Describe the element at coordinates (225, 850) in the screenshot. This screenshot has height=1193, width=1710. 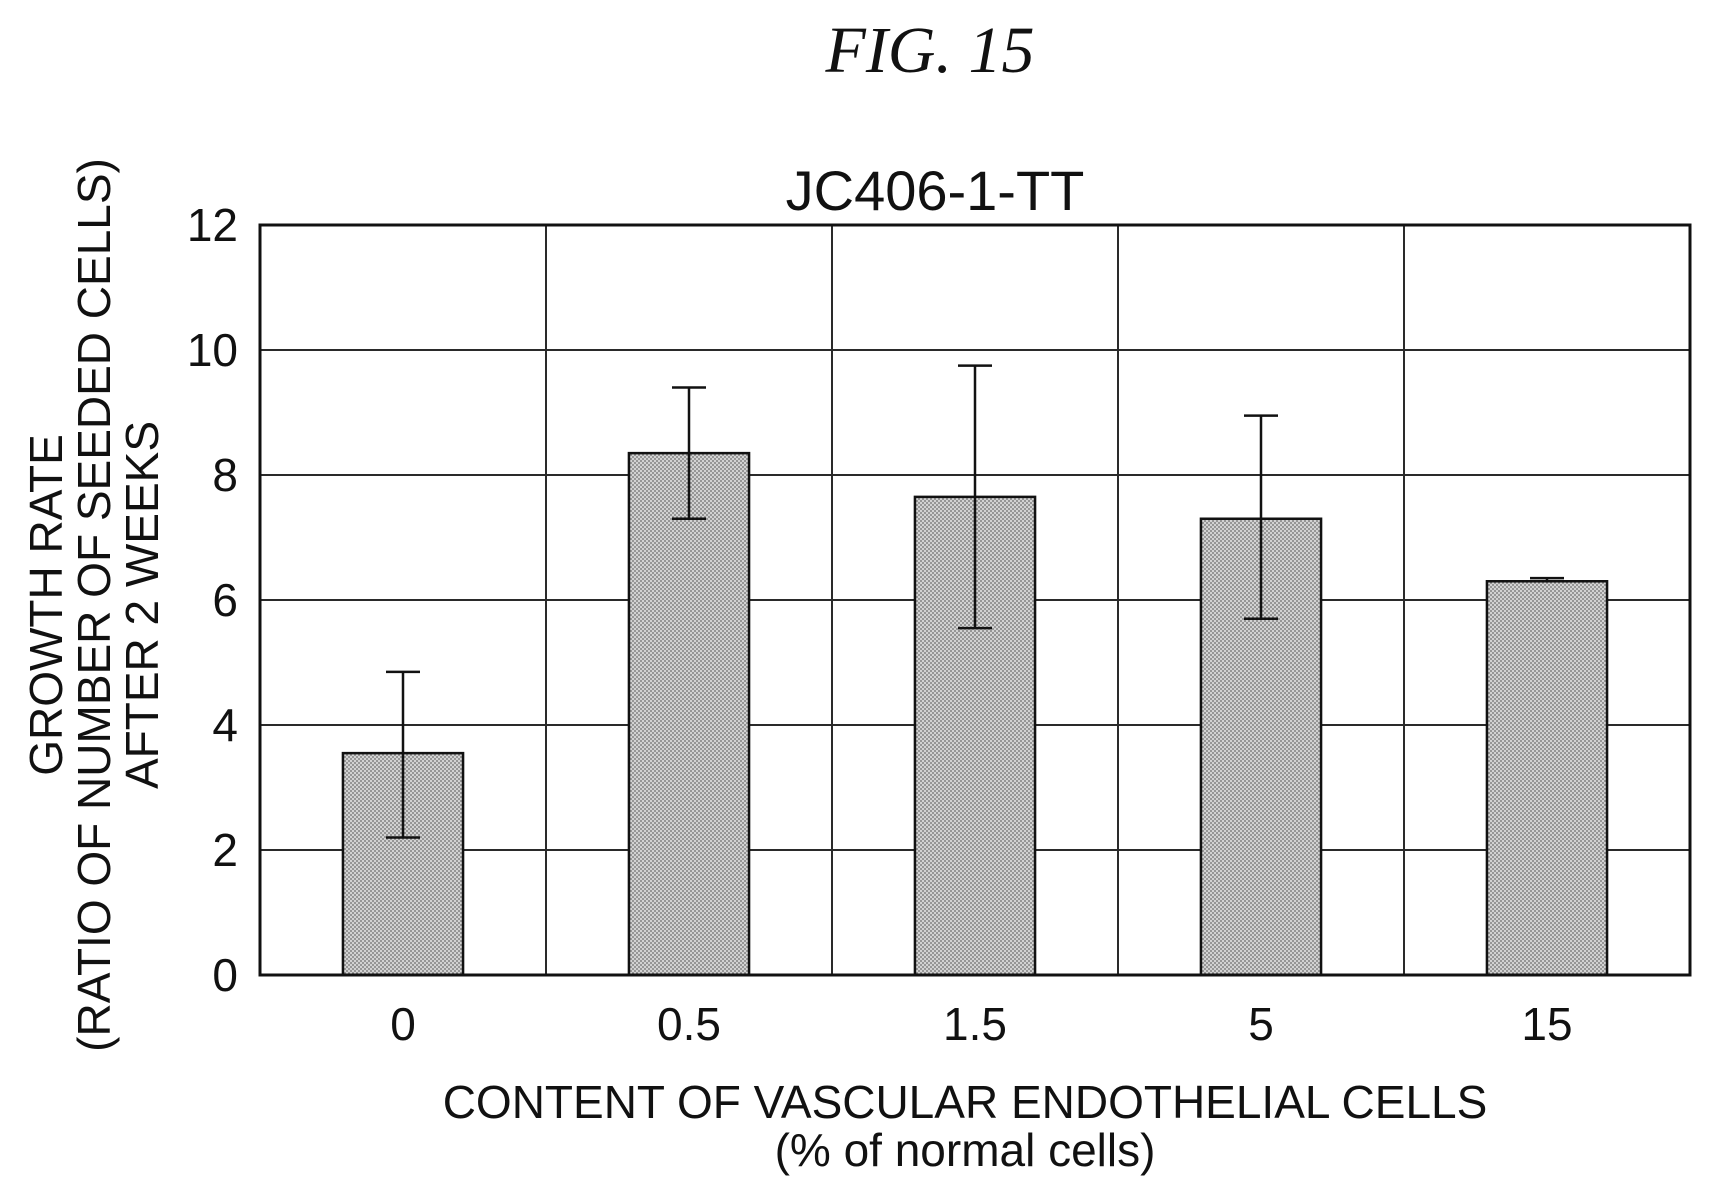
I see `y-tick-label: 2` at that location.